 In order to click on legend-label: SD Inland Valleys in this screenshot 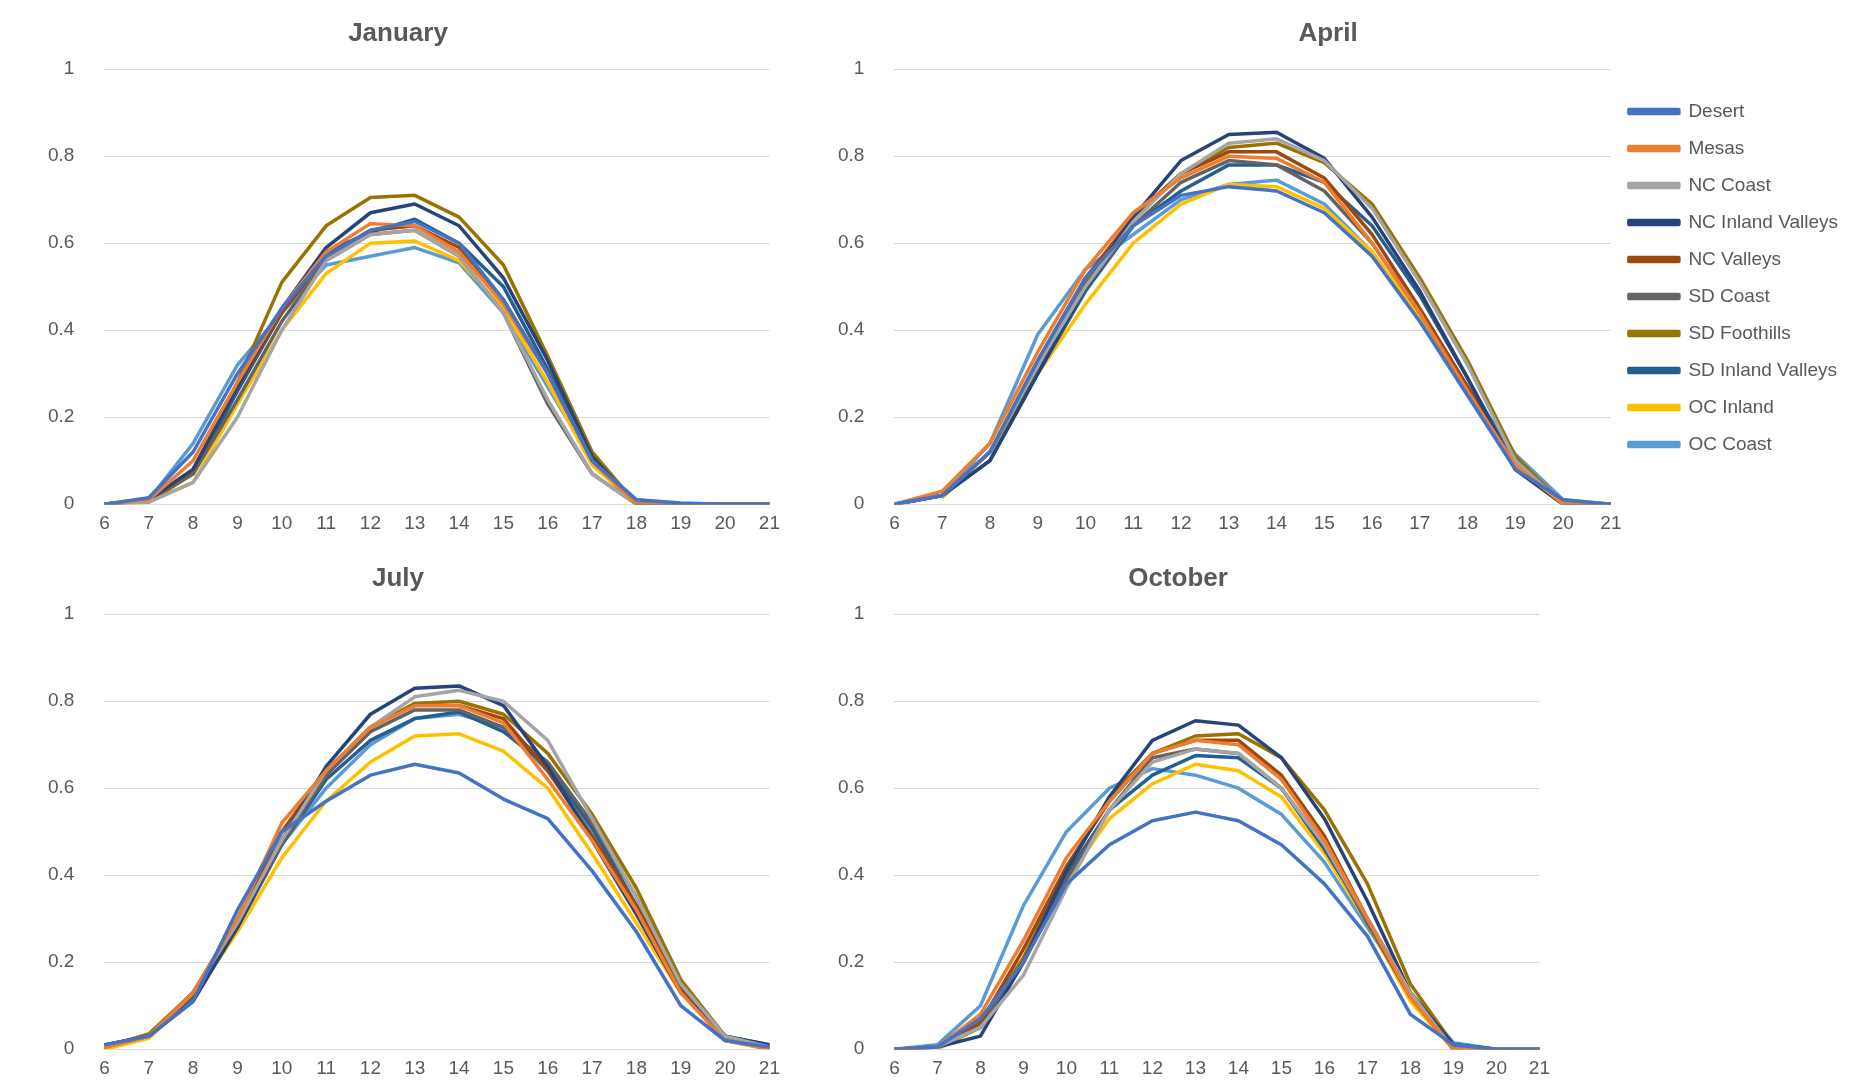, I will do `click(1762, 369)`.